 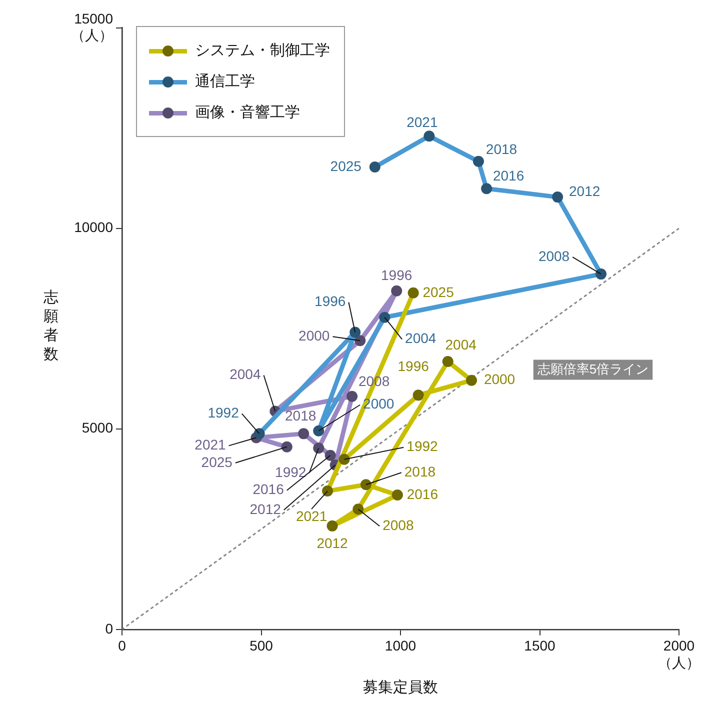 I want to click on x-tick-label: 1500, so click(x=540, y=646).